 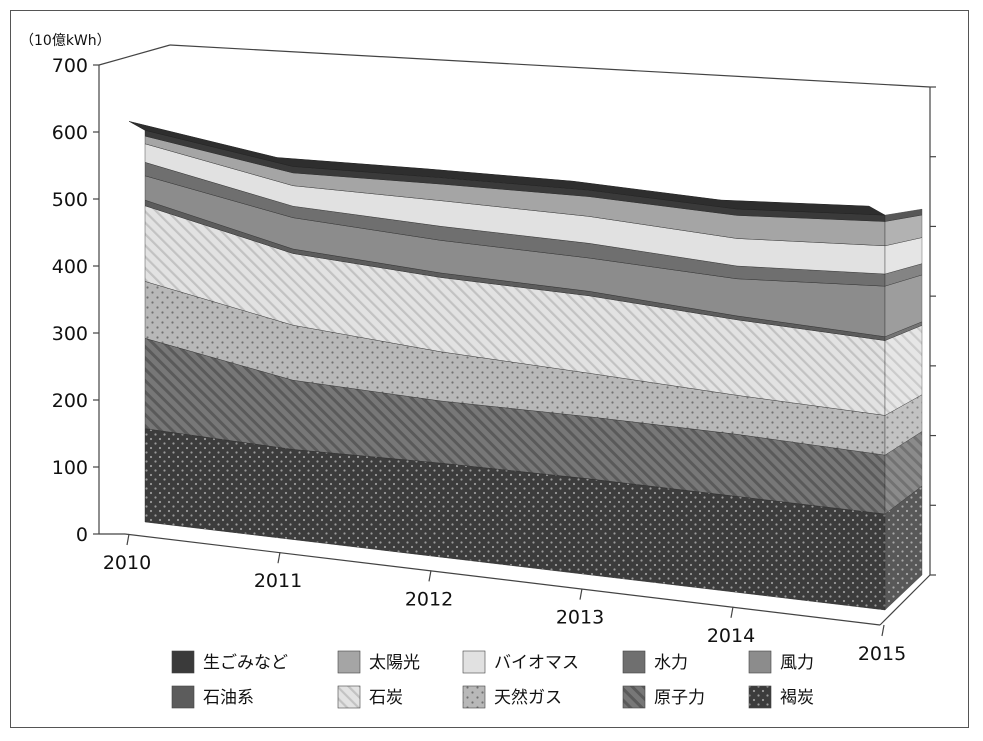 What do you see at coordinates (671, 663) in the screenshot?
I see `legend-label: 水力` at bounding box center [671, 663].